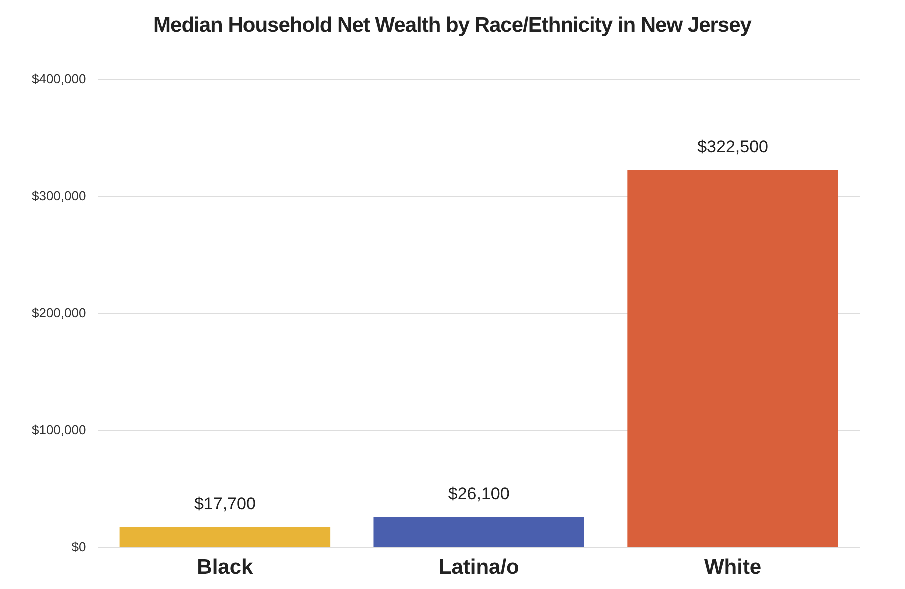 This screenshot has height=589, width=905. Describe the element at coordinates (59, 78) in the screenshot. I see `y-tick-label: $400,000` at that location.